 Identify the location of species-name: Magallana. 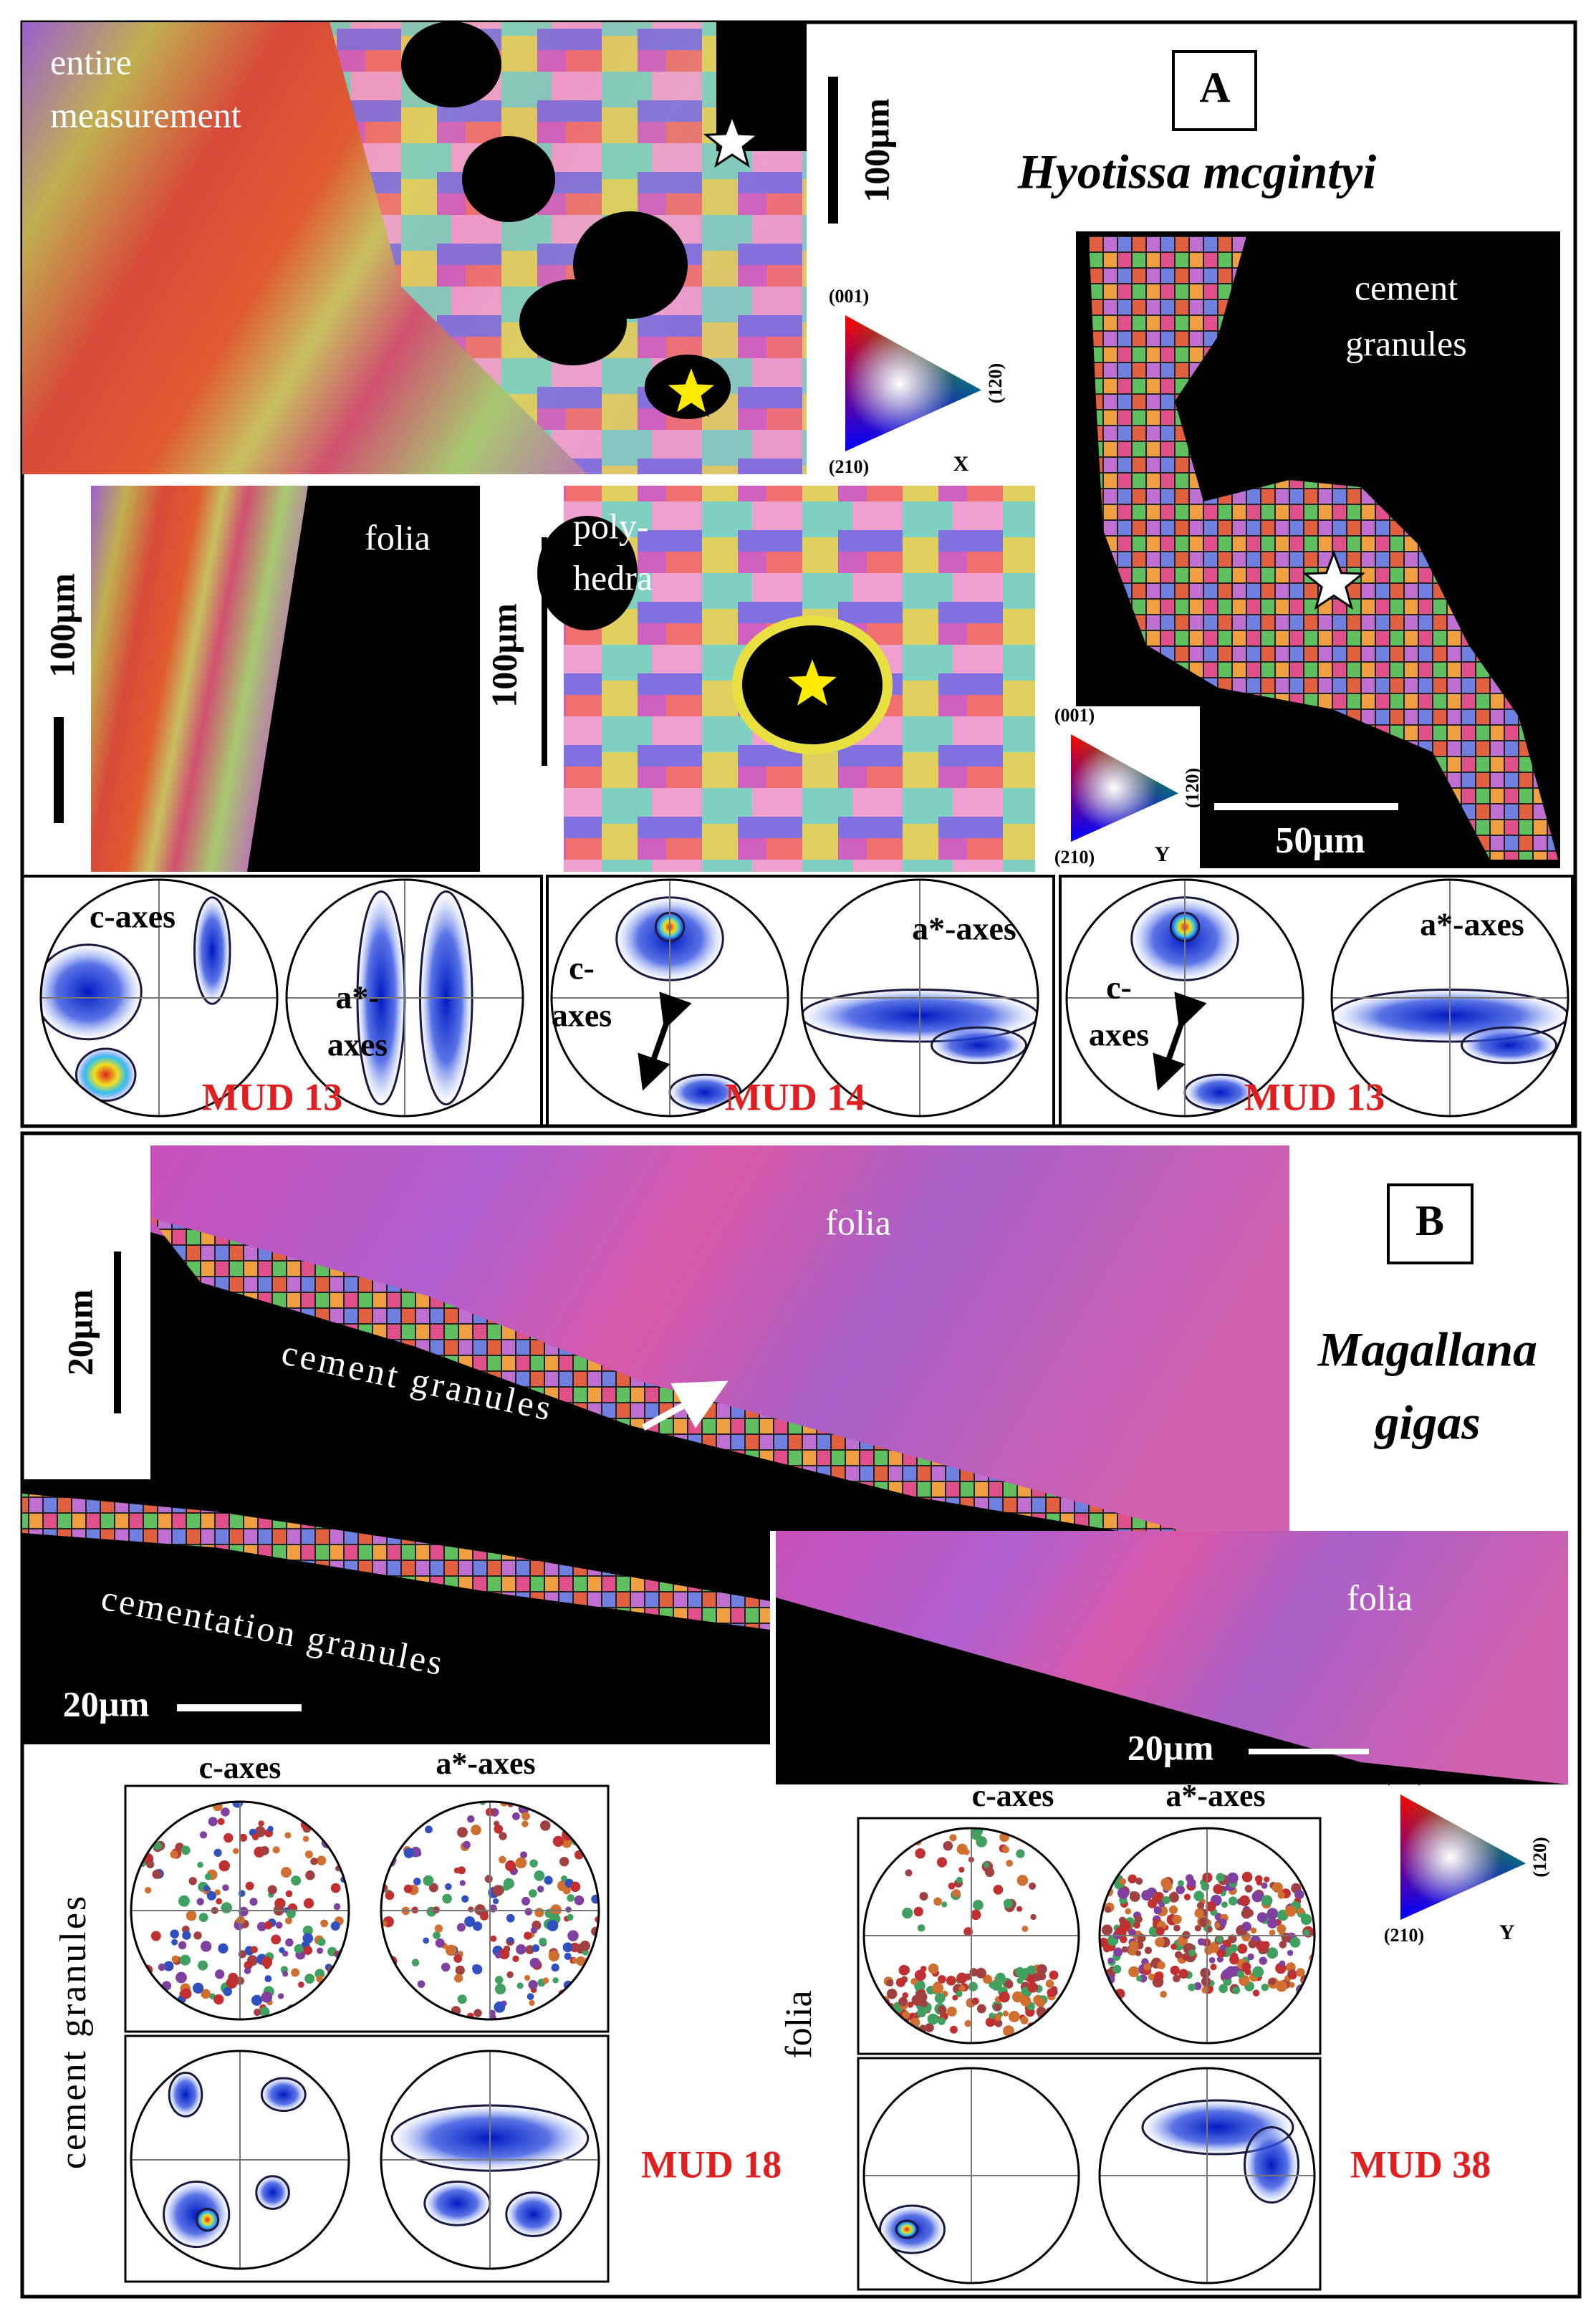
(1427, 1349).